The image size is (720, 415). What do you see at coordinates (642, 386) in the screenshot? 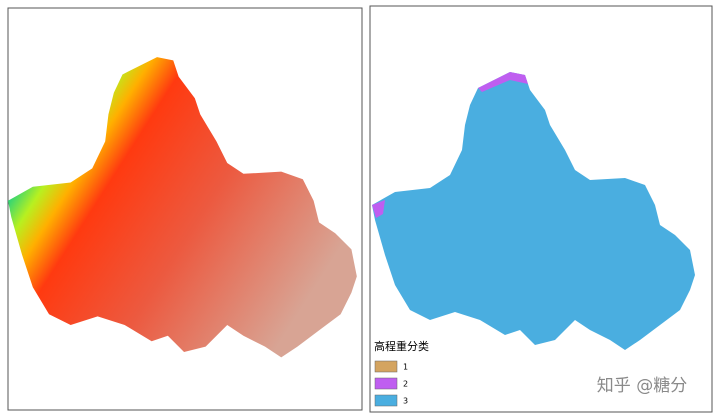
I see `watermark: 知乎 @糖分` at bounding box center [642, 386].